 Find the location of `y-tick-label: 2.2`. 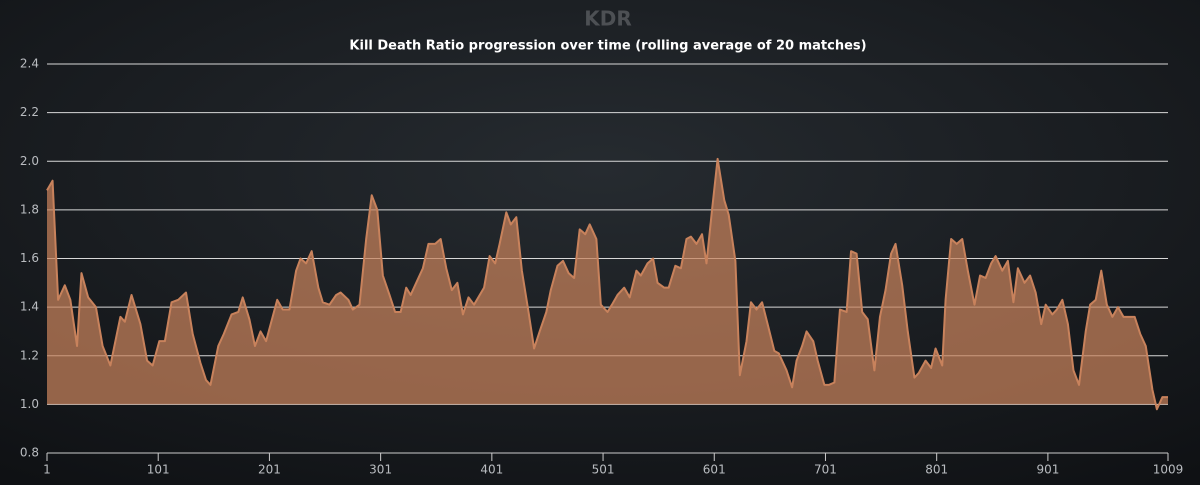

y-tick-label: 2.2 is located at coordinates (29, 112).